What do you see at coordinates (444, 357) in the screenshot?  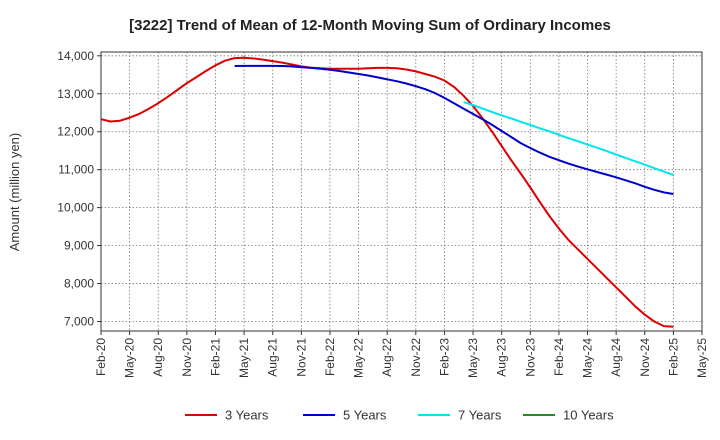 I see `x-tick-label: Feb-23` at bounding box center [444, 357].